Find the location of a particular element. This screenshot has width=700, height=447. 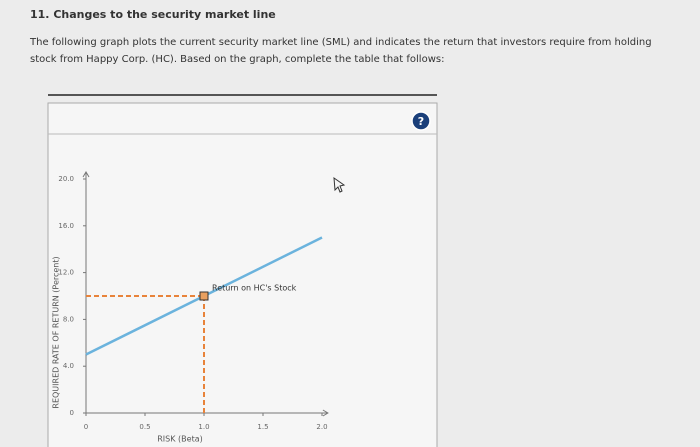

x-tick-label: 2.0 is located at coordinates (321, 427).